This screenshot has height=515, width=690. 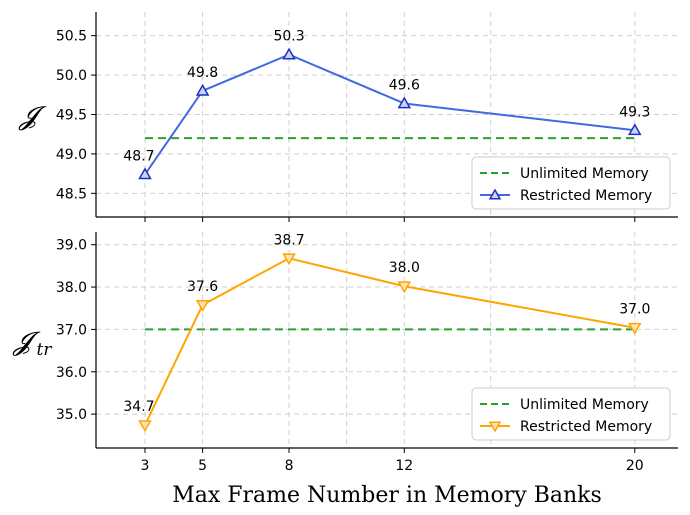 I want to click on y-tick-label: 50.0, so click(x=71, y=76).